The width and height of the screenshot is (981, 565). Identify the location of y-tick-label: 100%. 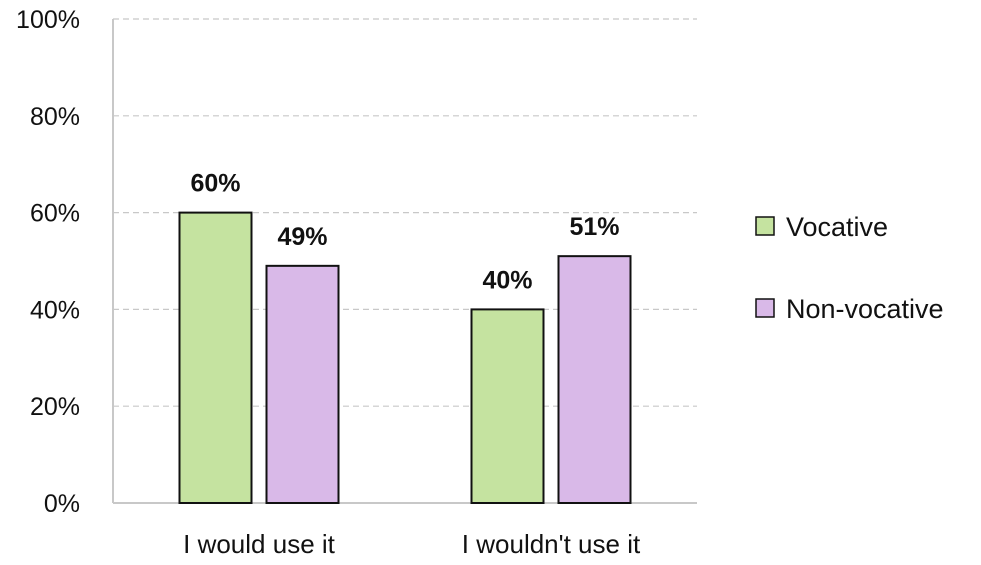
(48, 20).